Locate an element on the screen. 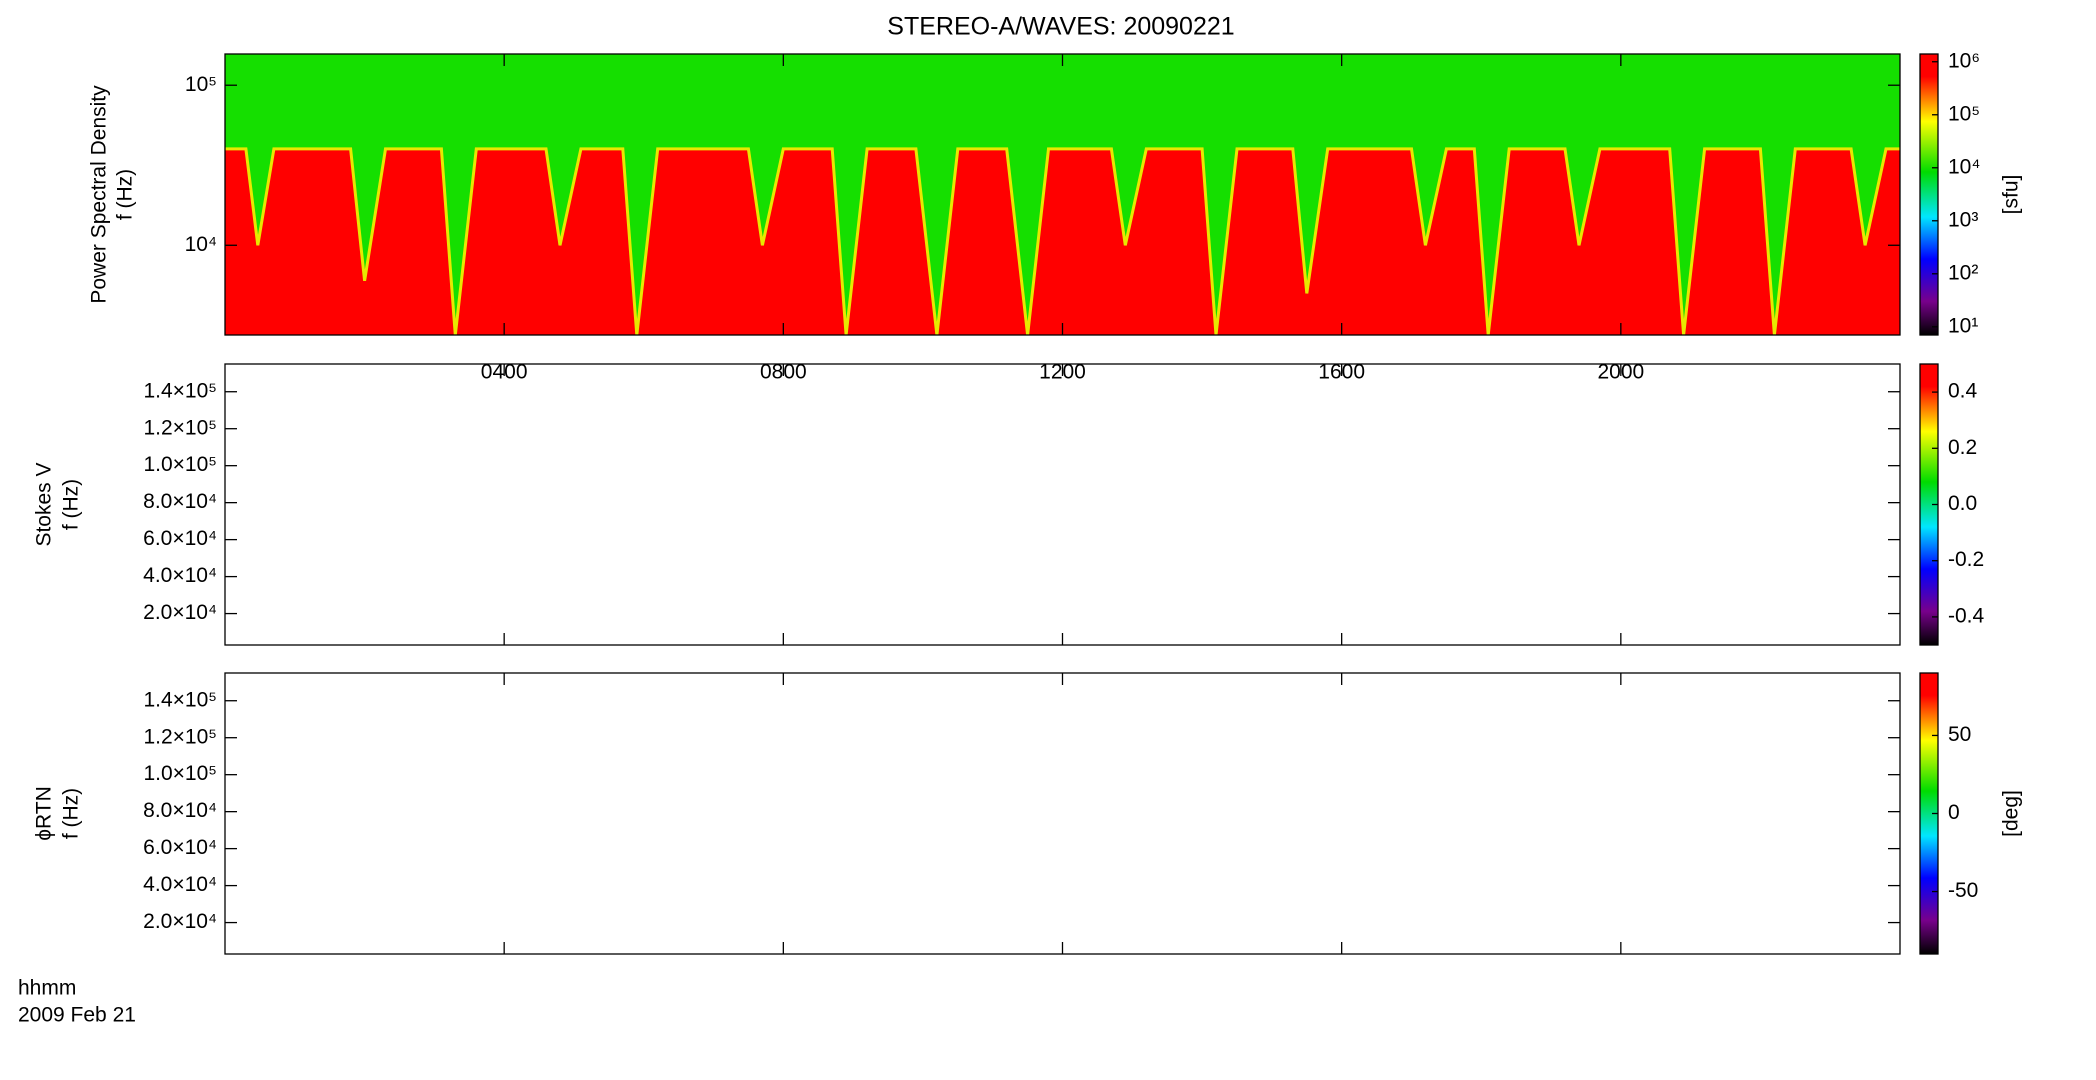 This screenshot has width=2096, height=1080. colorbar-tick-label: 50 is located at coordinates (1959, 734).